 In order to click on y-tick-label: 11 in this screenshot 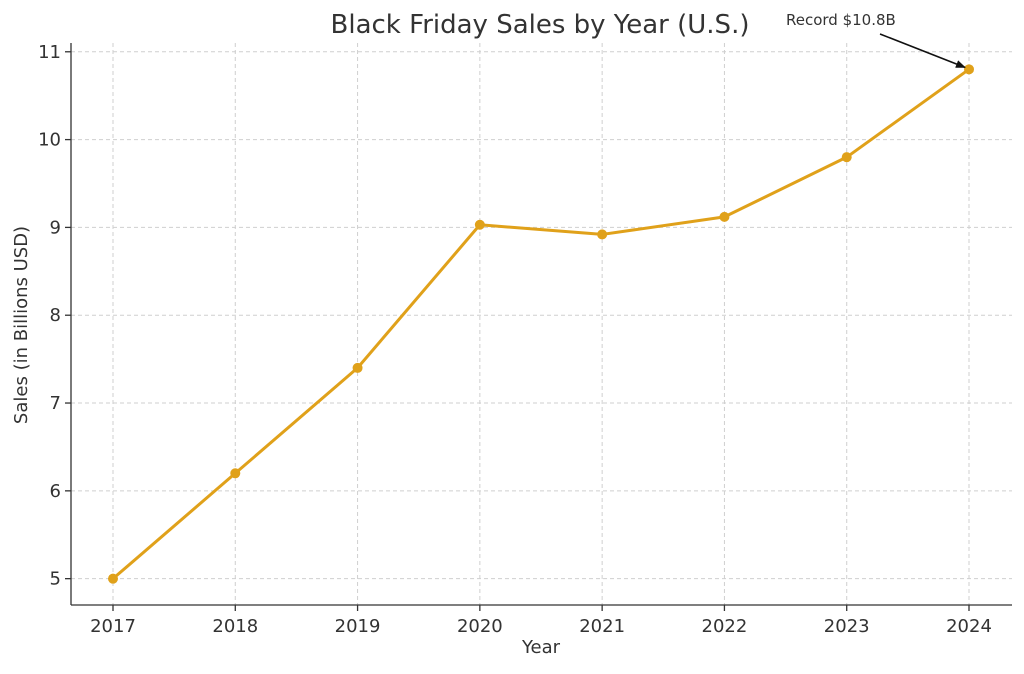, I will do `click(49, 52)`.